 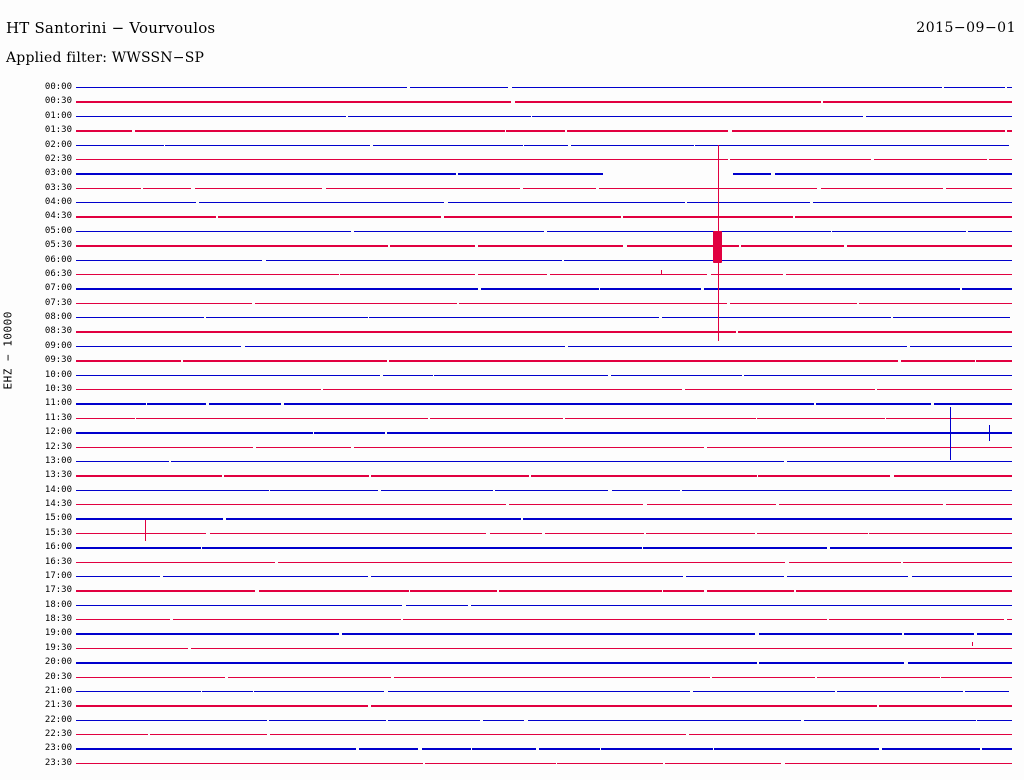 I want to click on time-axis-label: 12:00, so click(x=58, y=432).